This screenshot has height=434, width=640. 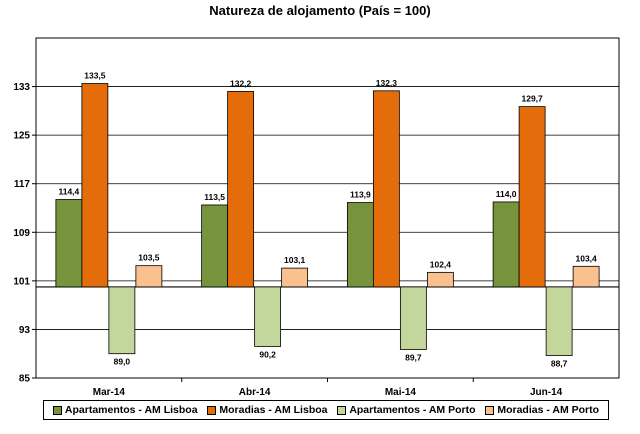 What do you see at coordinates (149, 258) in the screenshot?
I see `data-label: 103,5` at bounding box center [149, 258].